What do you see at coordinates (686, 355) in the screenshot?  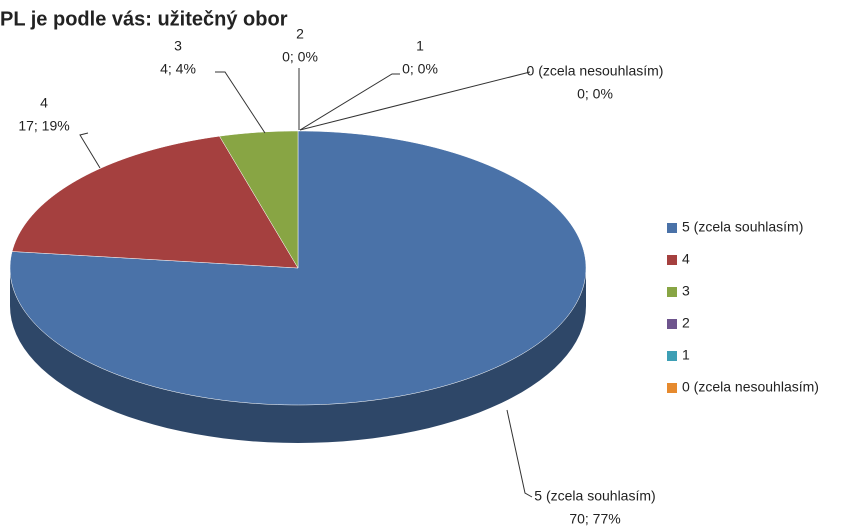 I see `legend-label: 1` at bounding box center [686, 355].